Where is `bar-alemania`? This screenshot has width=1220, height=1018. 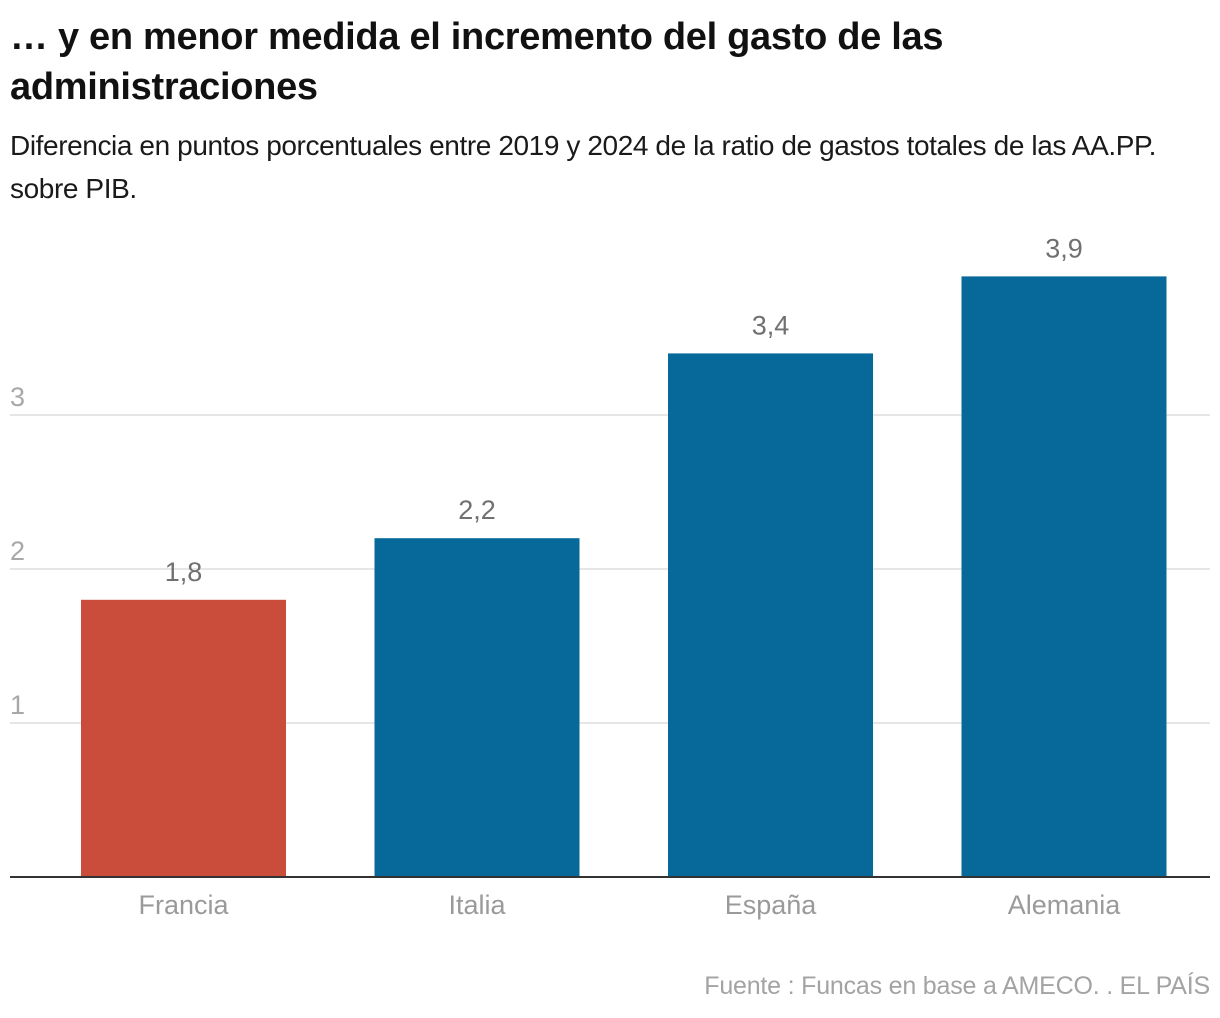 bar-alemania is located at coordinates (1064, 576).